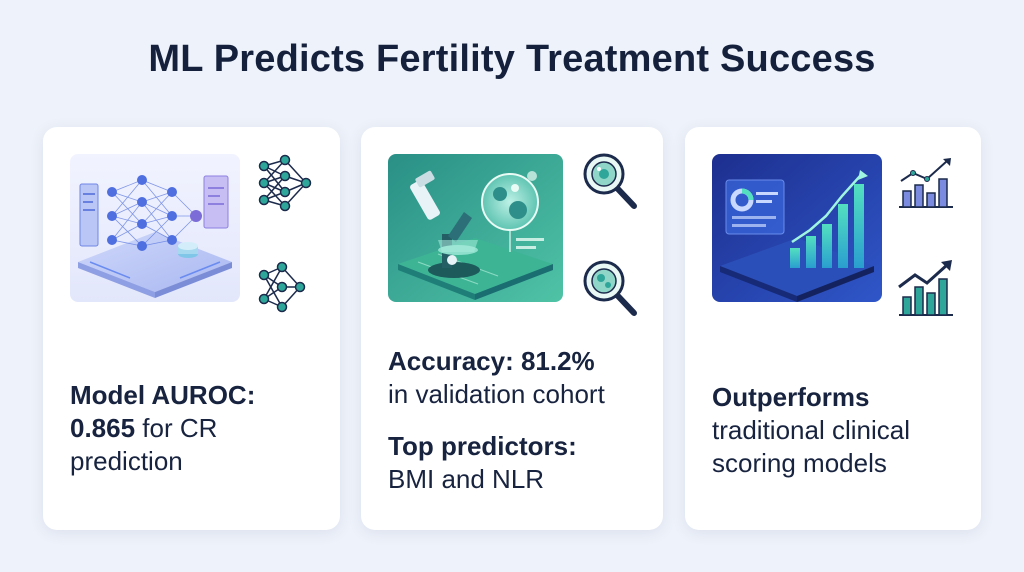  Describe the element at coordinates (791, 397) in the screenshot. I see `outperforms-line-1: Outperforms` at that location.